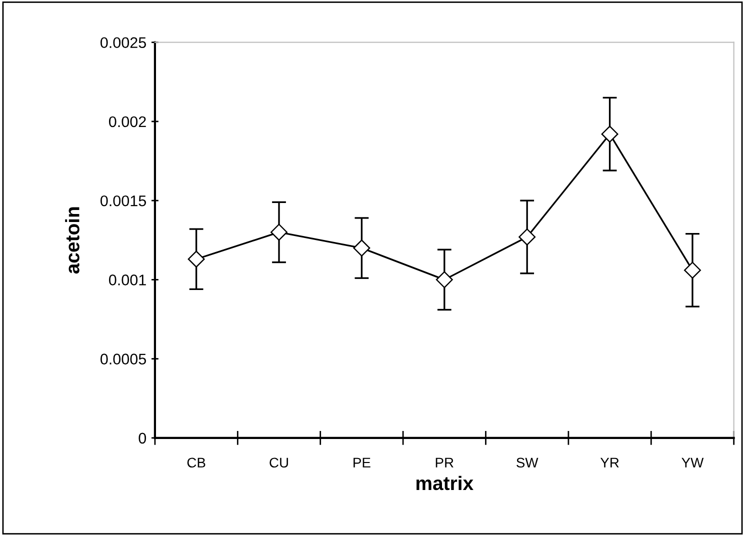 Image resolution: width=745 pixels, height=536 pixels. Describe the element at coordinates (127, 122) in the screenshot. I see `y-tick-label: 0.002` at that location.